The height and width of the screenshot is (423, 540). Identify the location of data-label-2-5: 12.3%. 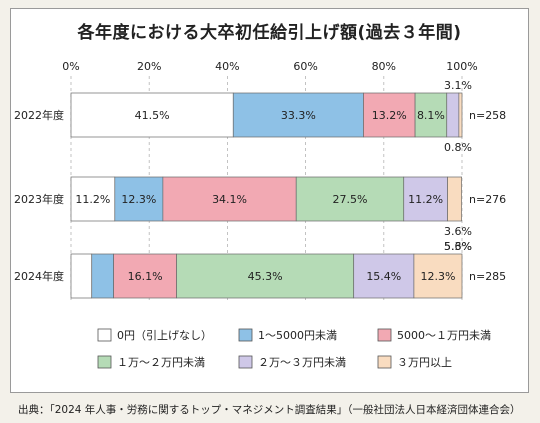
(437, 276).